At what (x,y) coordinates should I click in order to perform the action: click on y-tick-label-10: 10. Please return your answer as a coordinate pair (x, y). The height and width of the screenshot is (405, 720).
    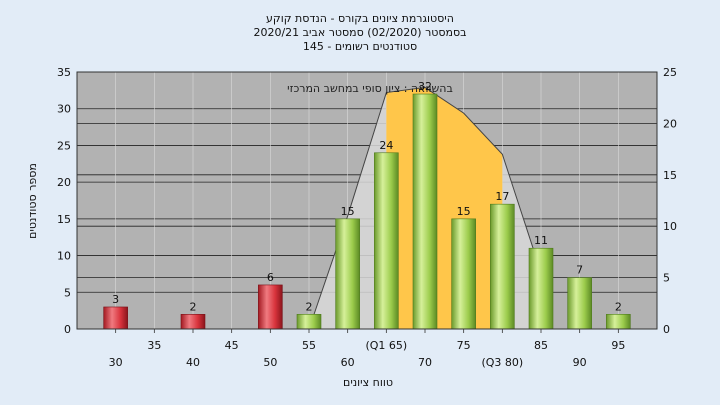
    Looking at the image, I should click on (64, 256).